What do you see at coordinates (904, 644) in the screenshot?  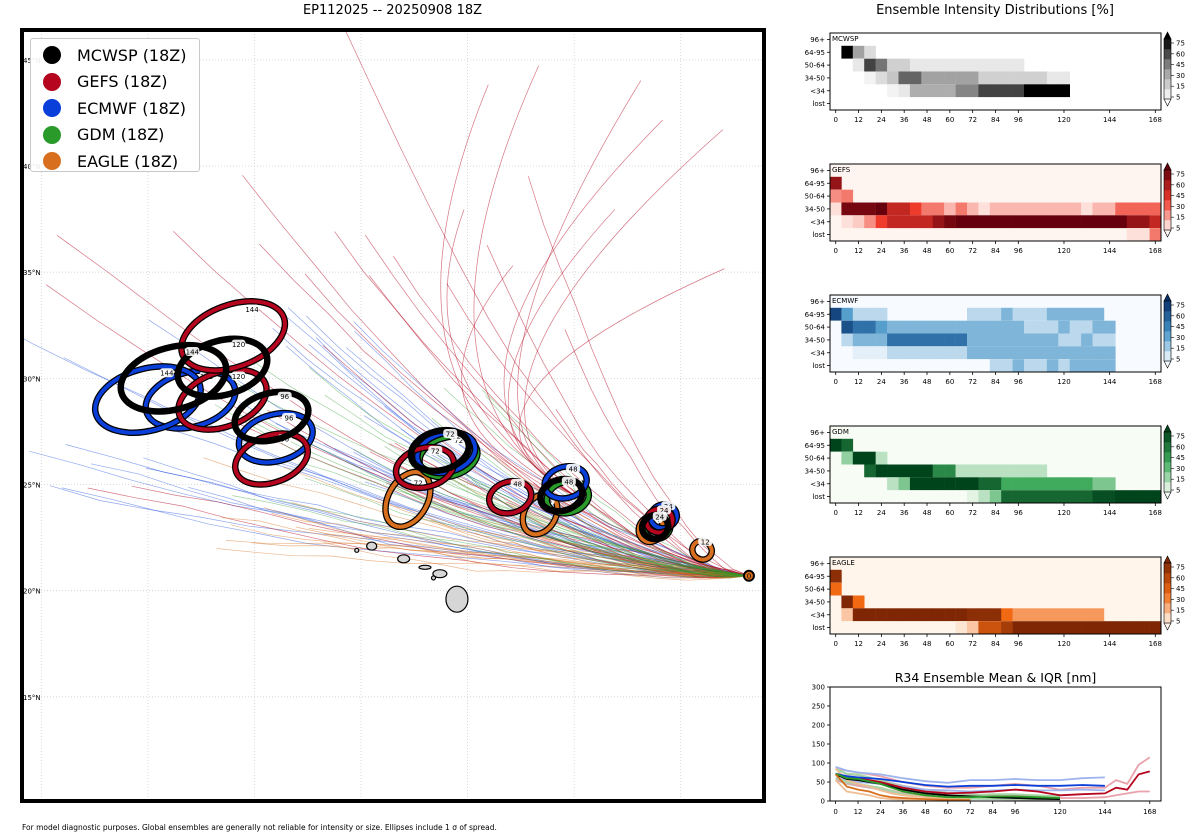 I see `x-tick-label: 36` at bounding box center [904, 644].